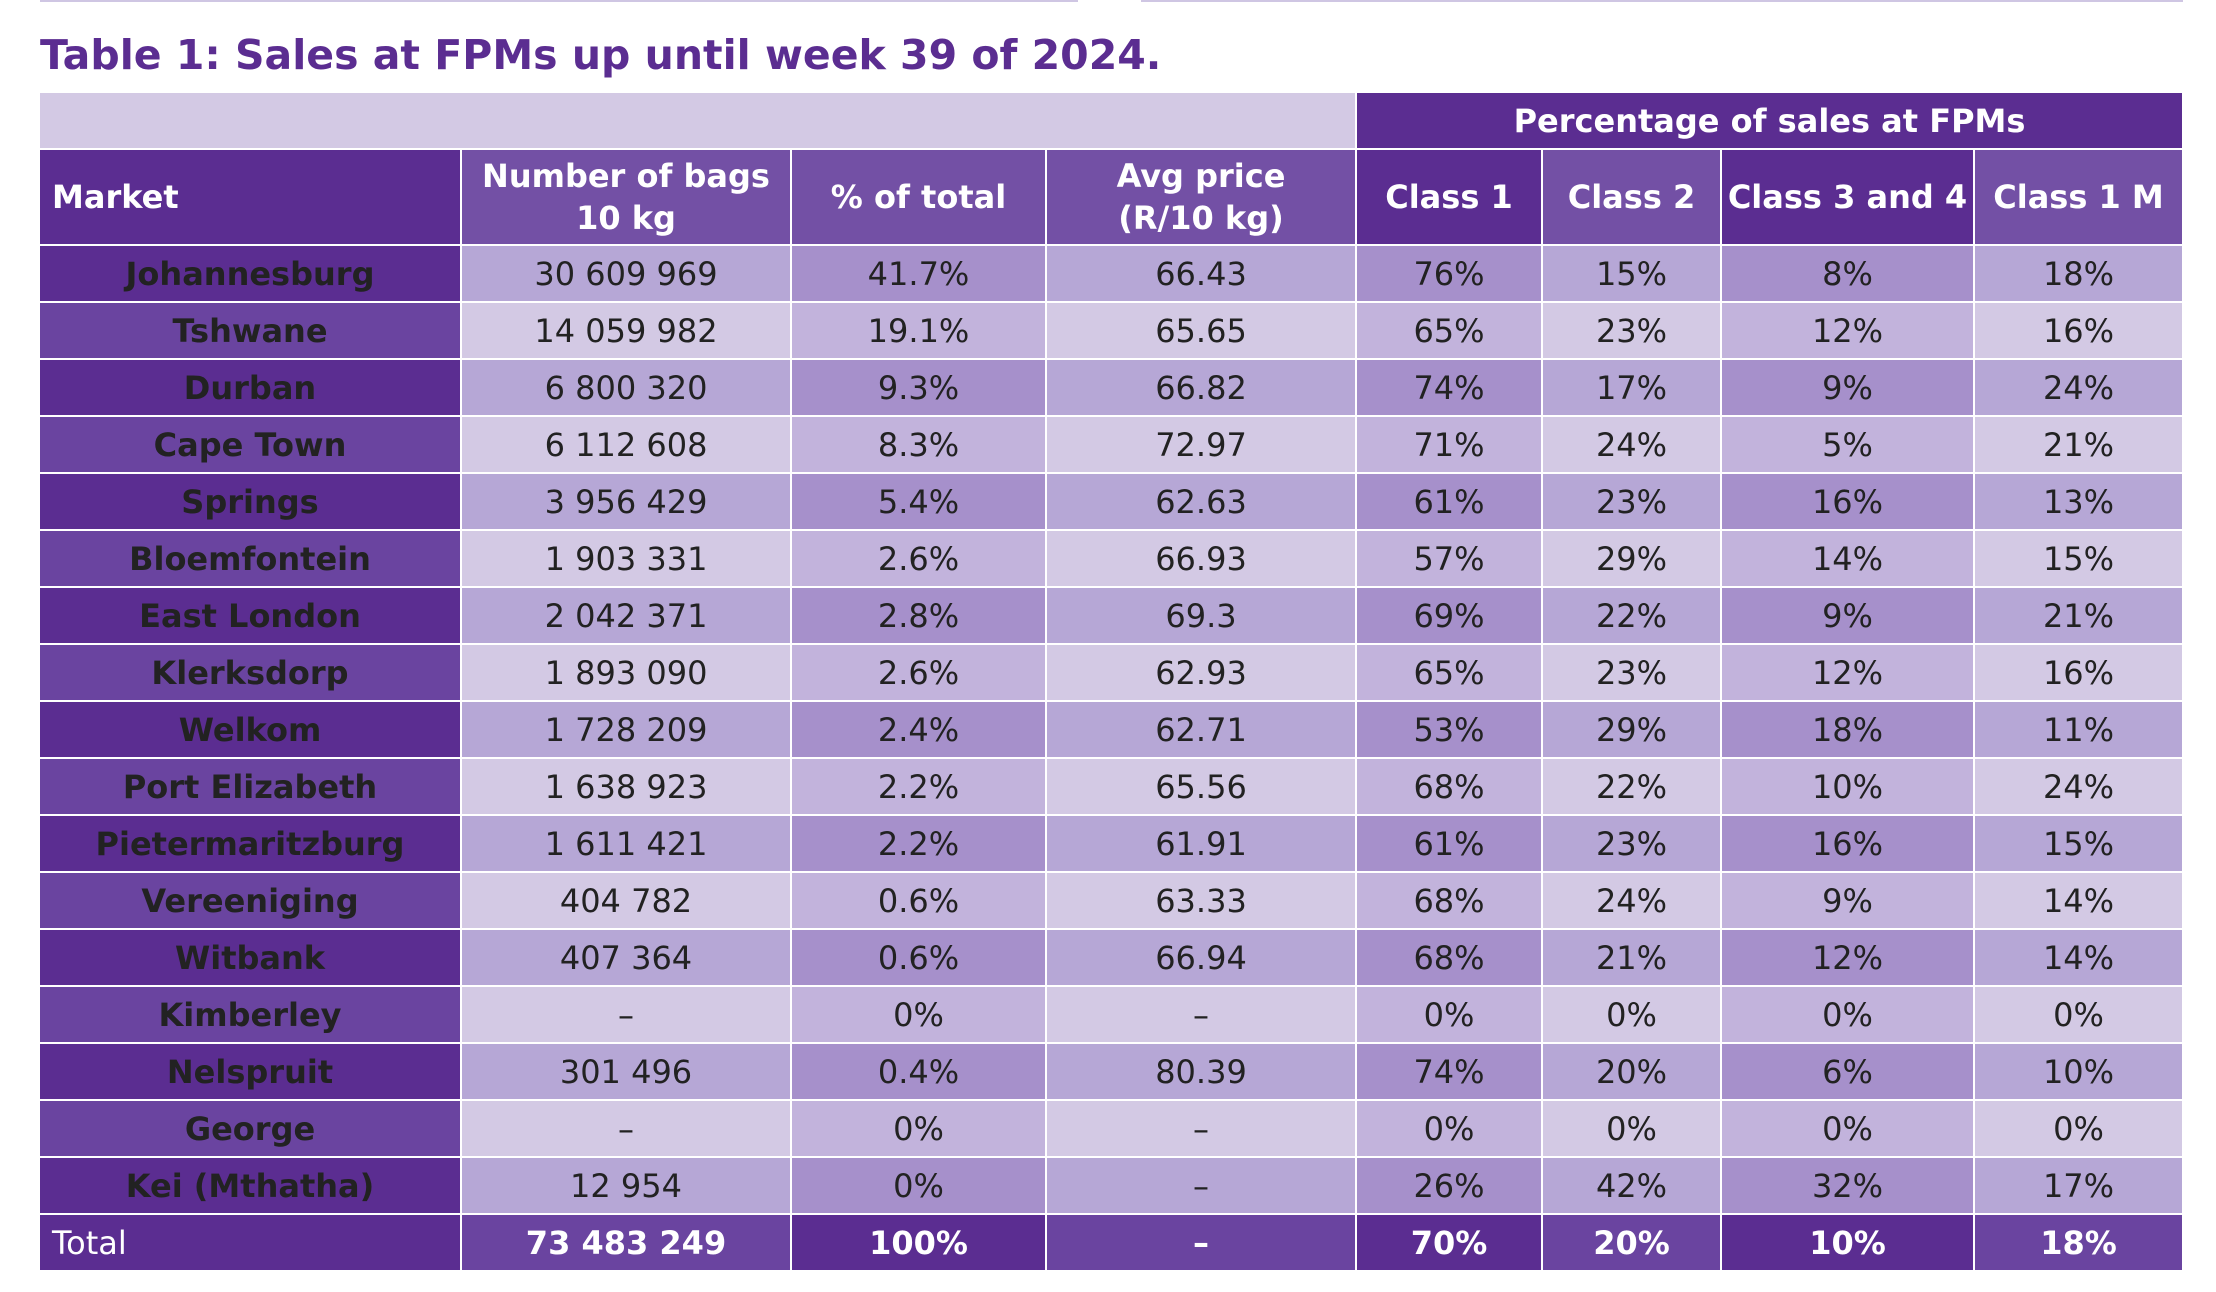 This screenshot has width=2216, height=1292. I want to click on pct-total-cell: 2.2%, so click(918, 843).